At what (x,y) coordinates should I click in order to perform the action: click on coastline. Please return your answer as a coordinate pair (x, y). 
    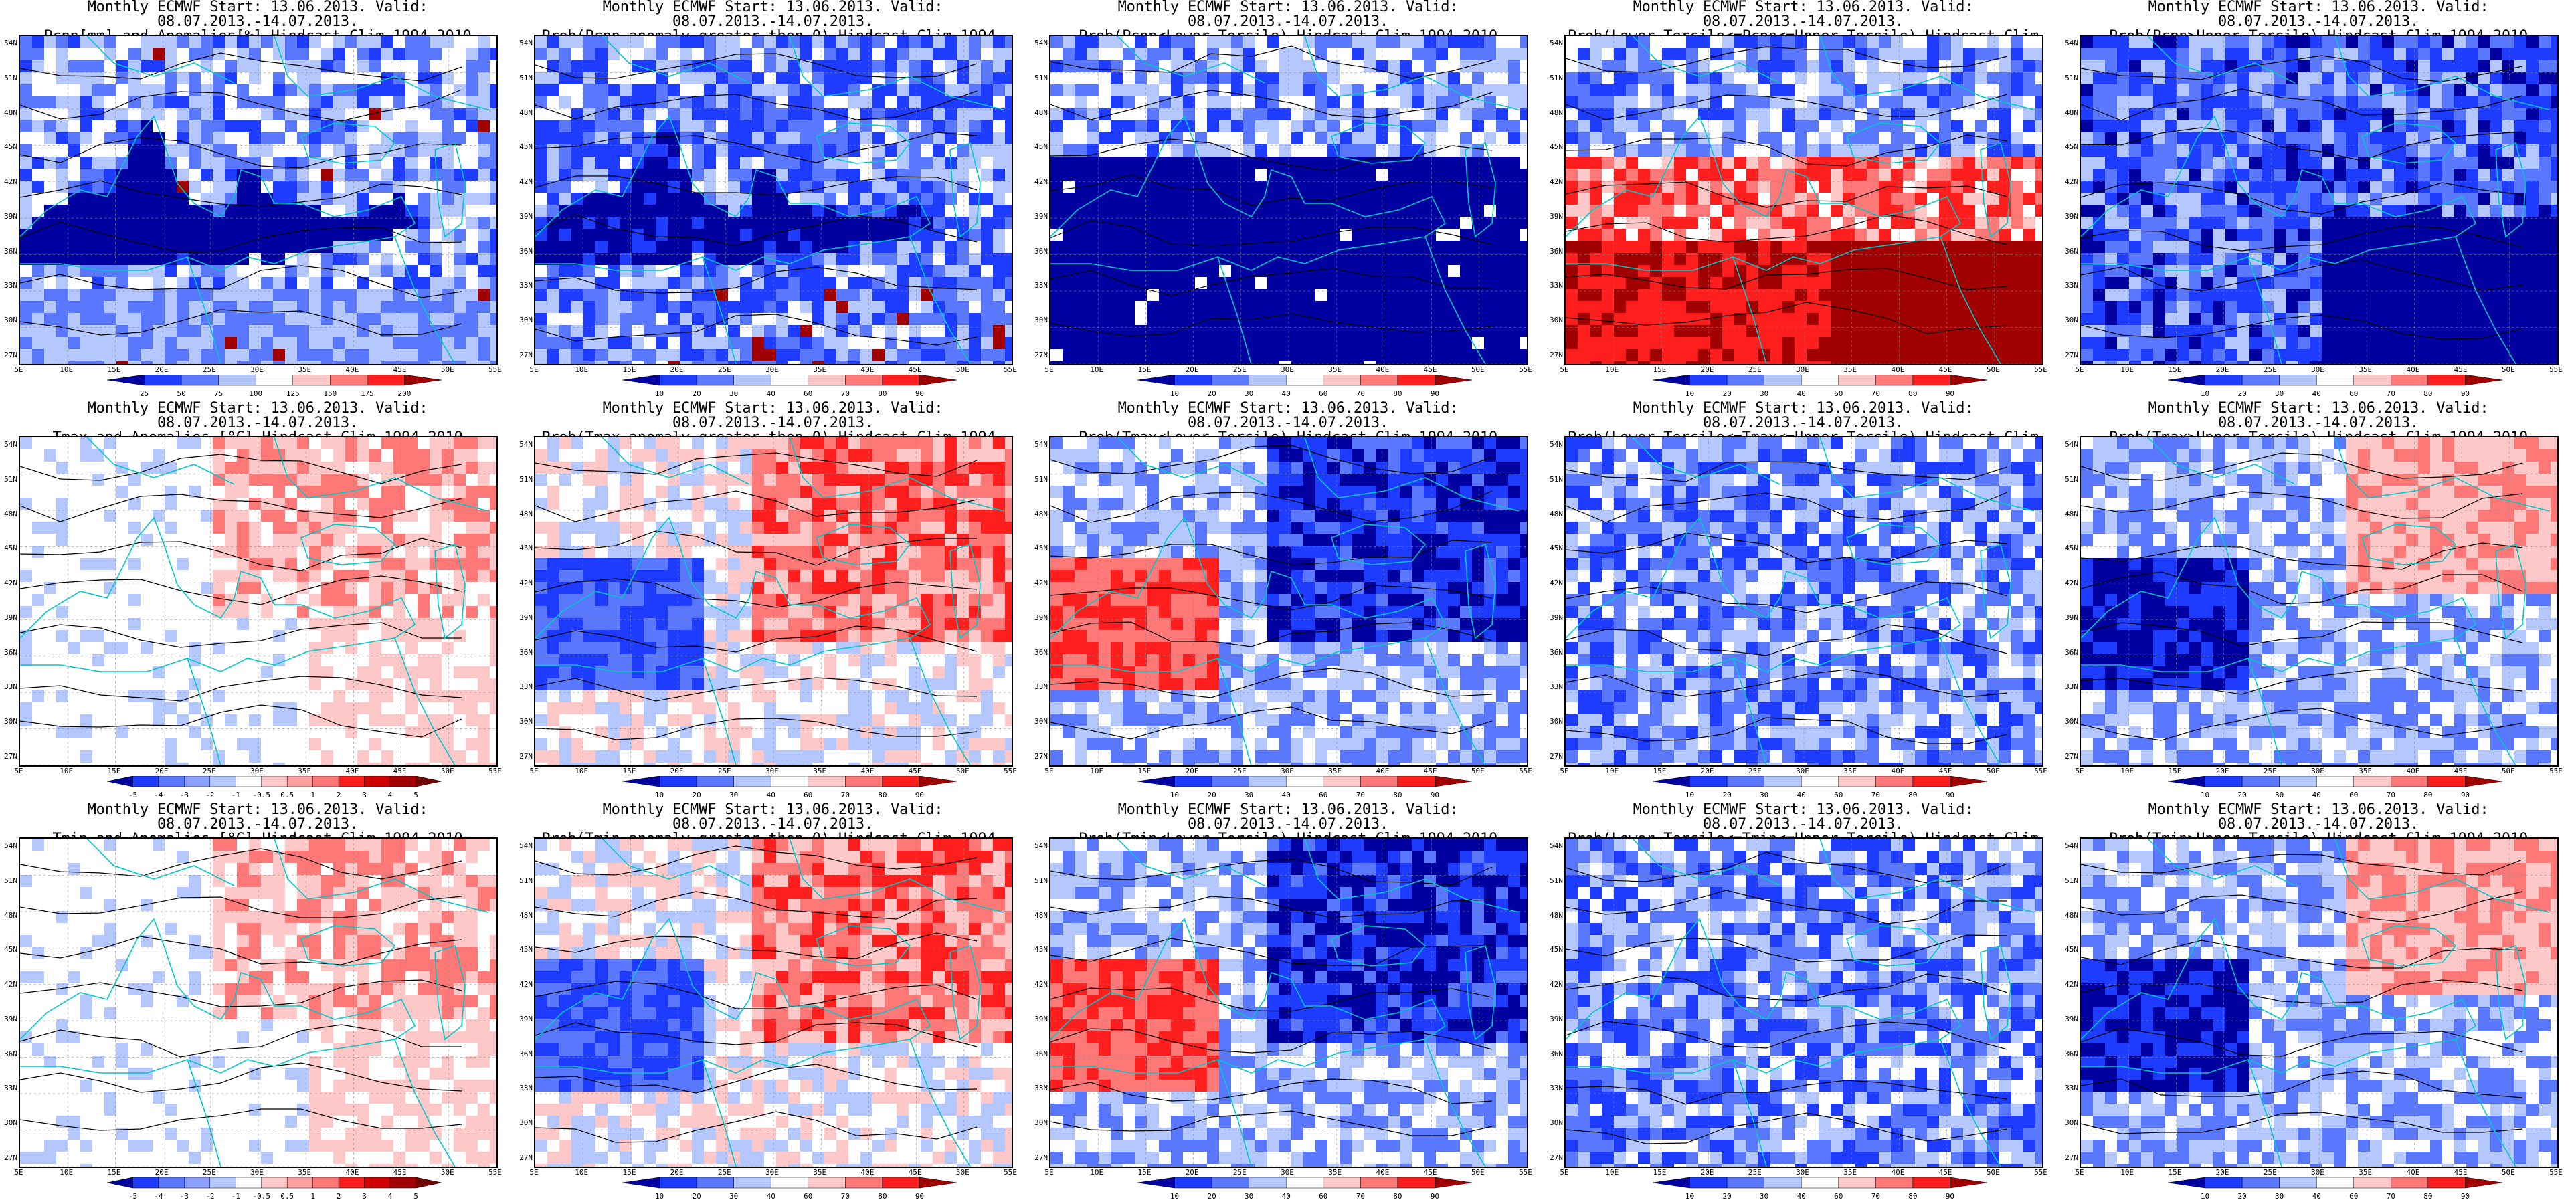
    Looking at the image, I should click on (676, 60).